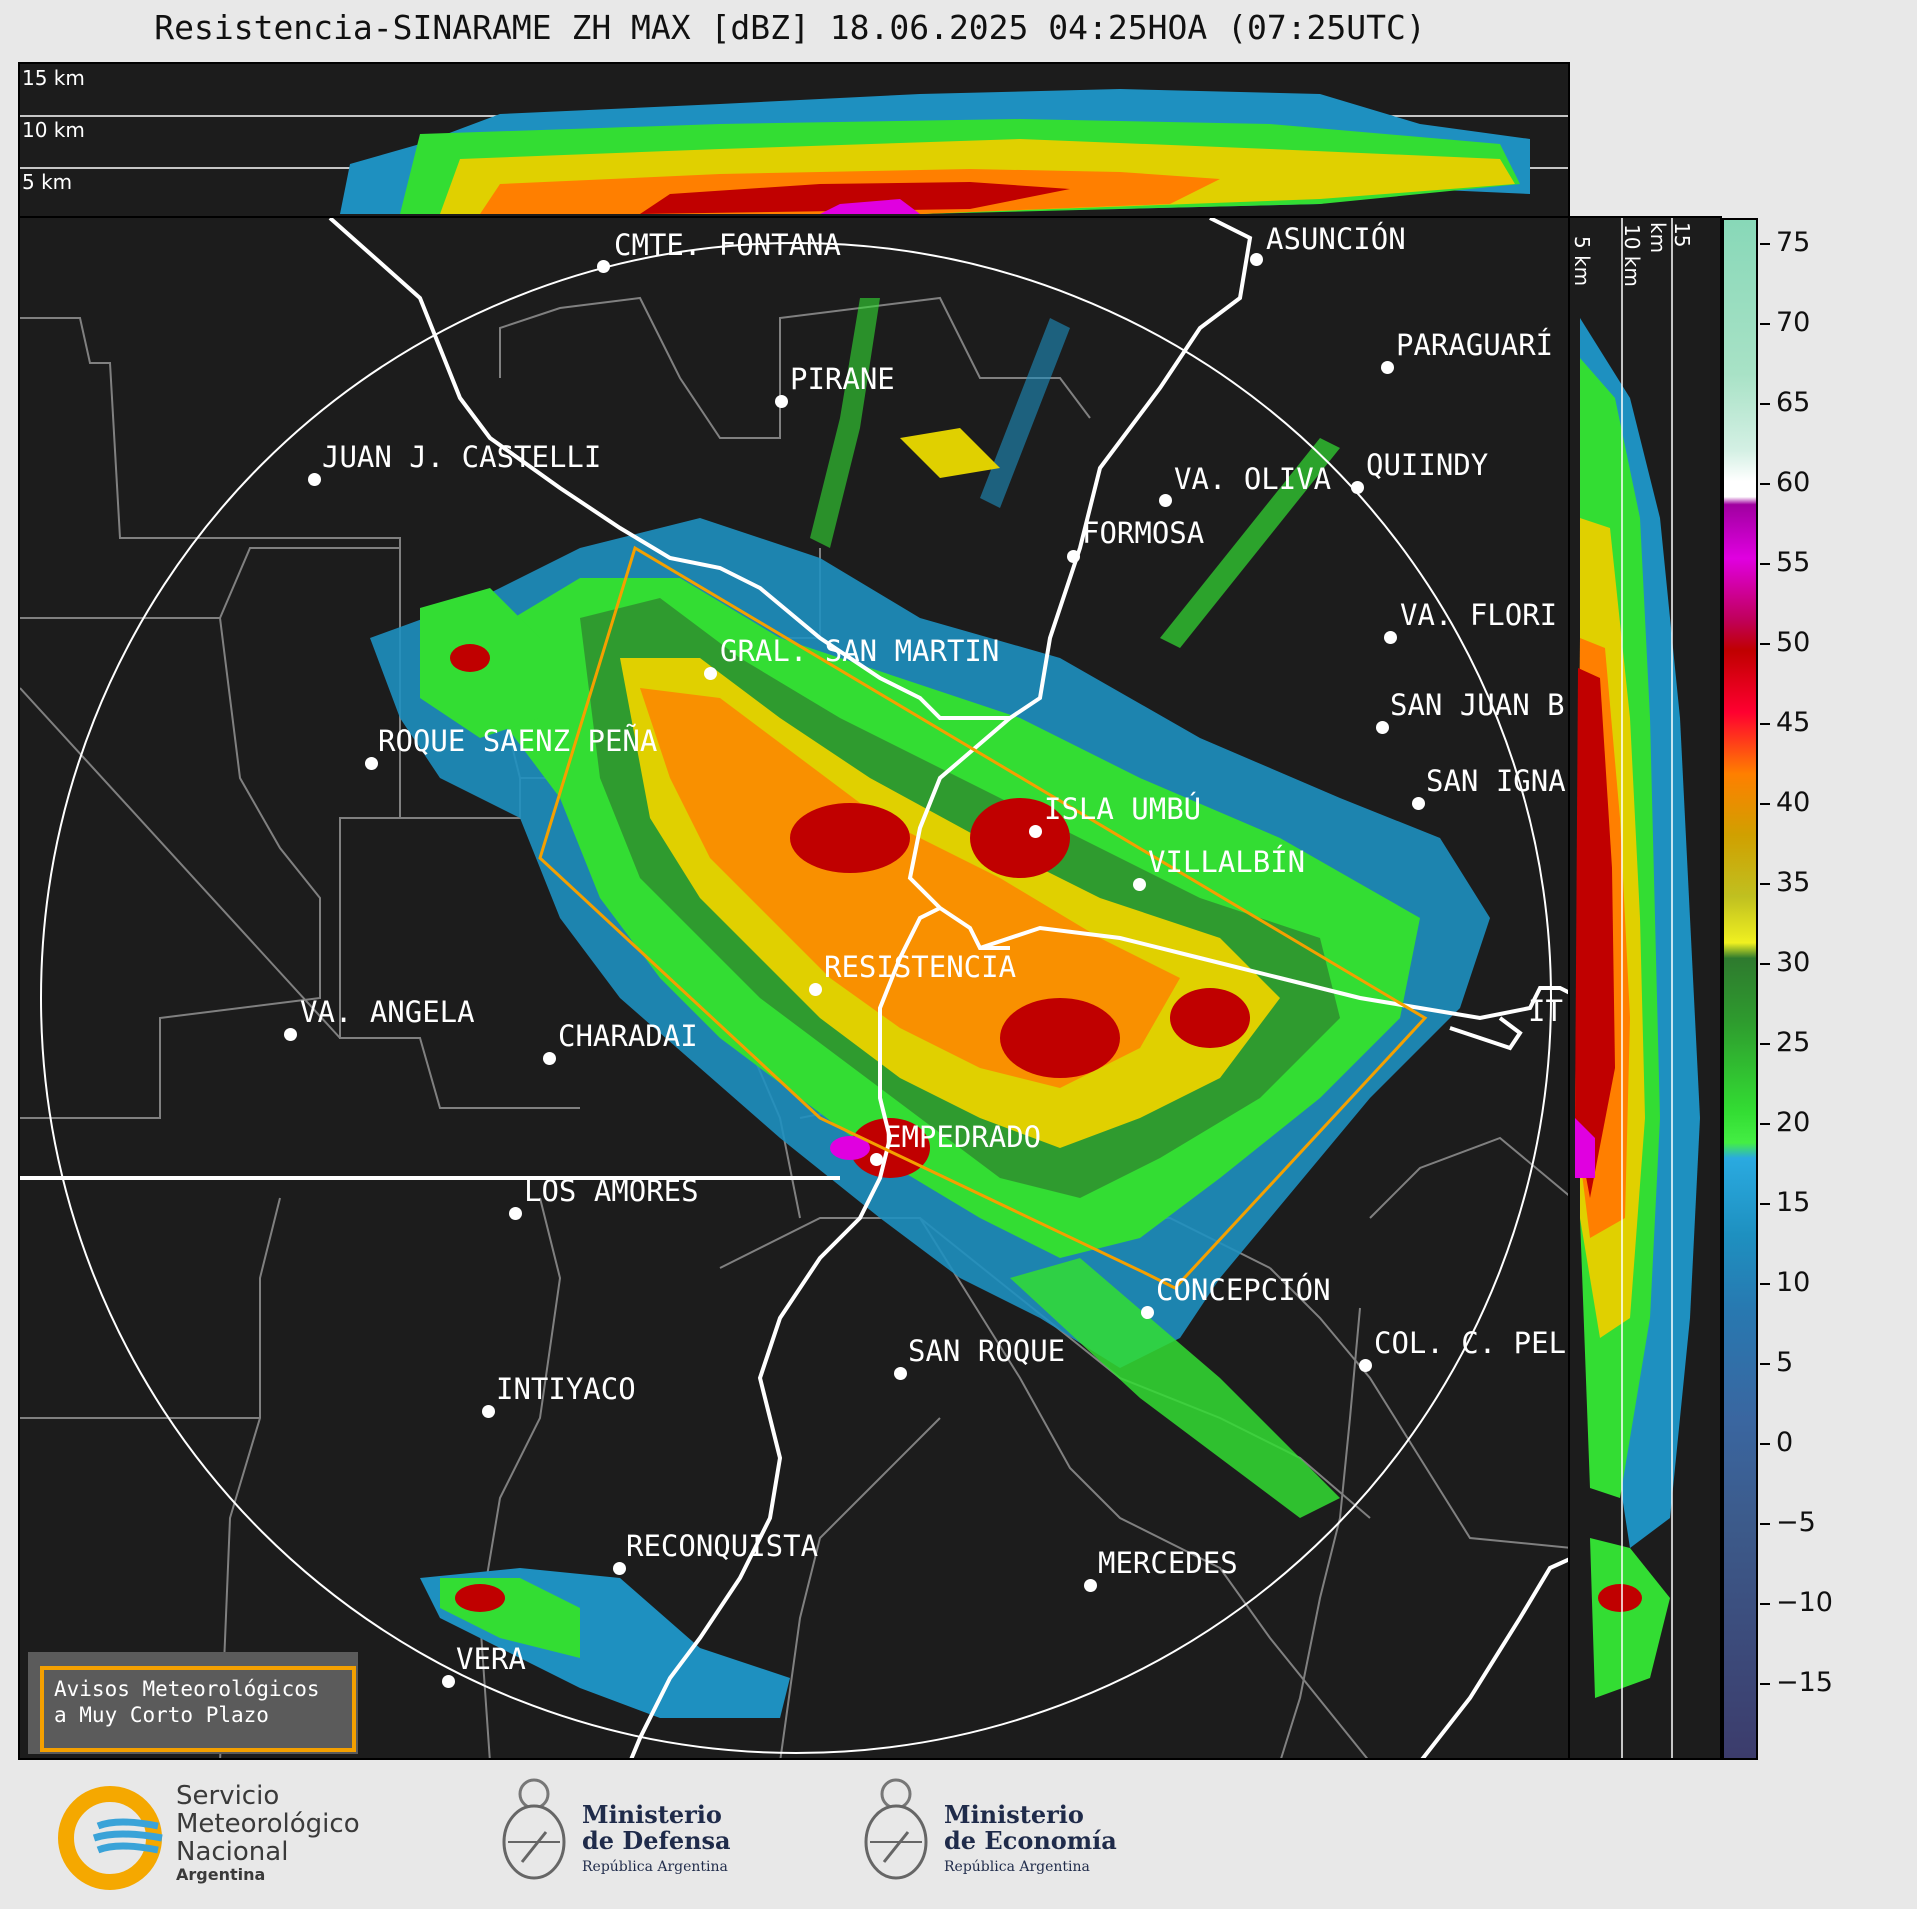  I want to click on side-profile-echoes, so click(1637, 988).